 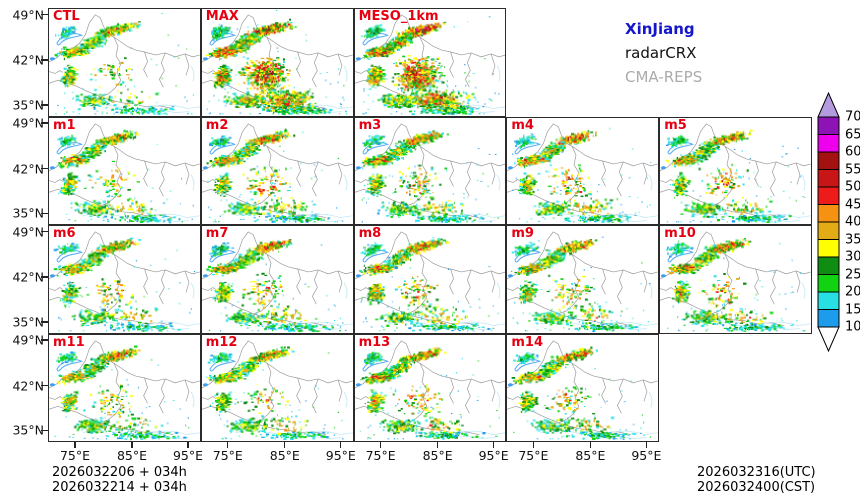 I want to click on panel-max: MAX, so click(x=277, y=62).